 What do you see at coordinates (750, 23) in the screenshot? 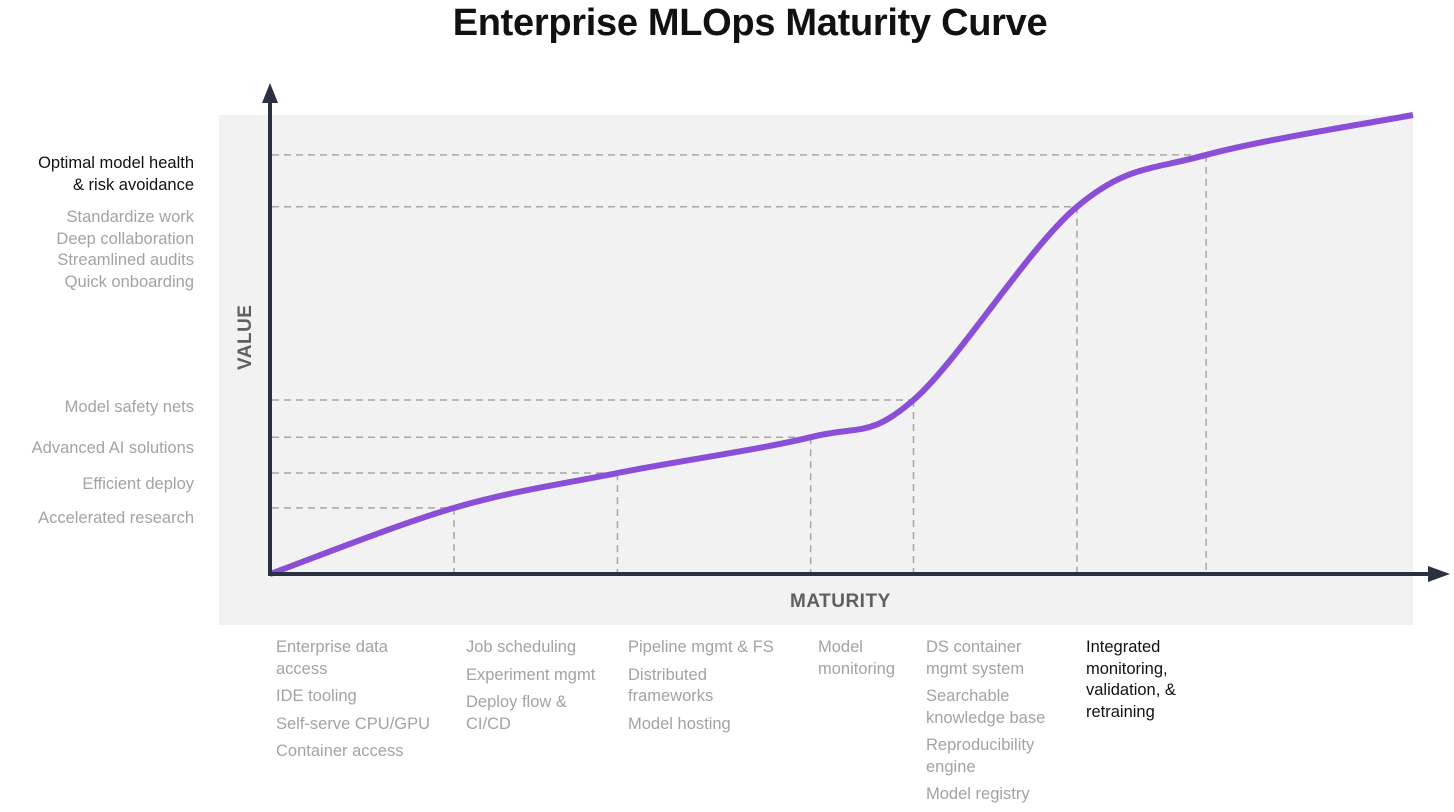
I see `chart-title: Enterprise MLOps Maturity Curve` at bounding box center [750, 23].